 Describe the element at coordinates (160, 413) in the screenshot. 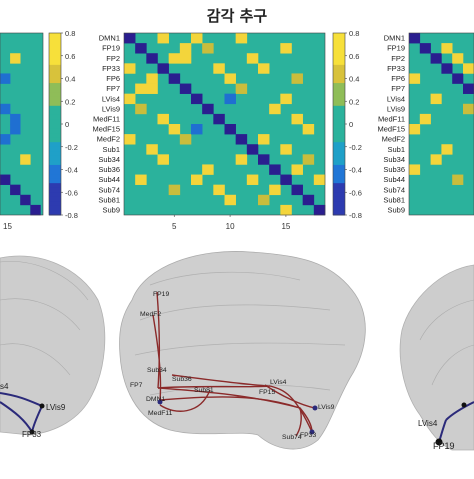

I see `center-brain-label: MedF11` at that location.